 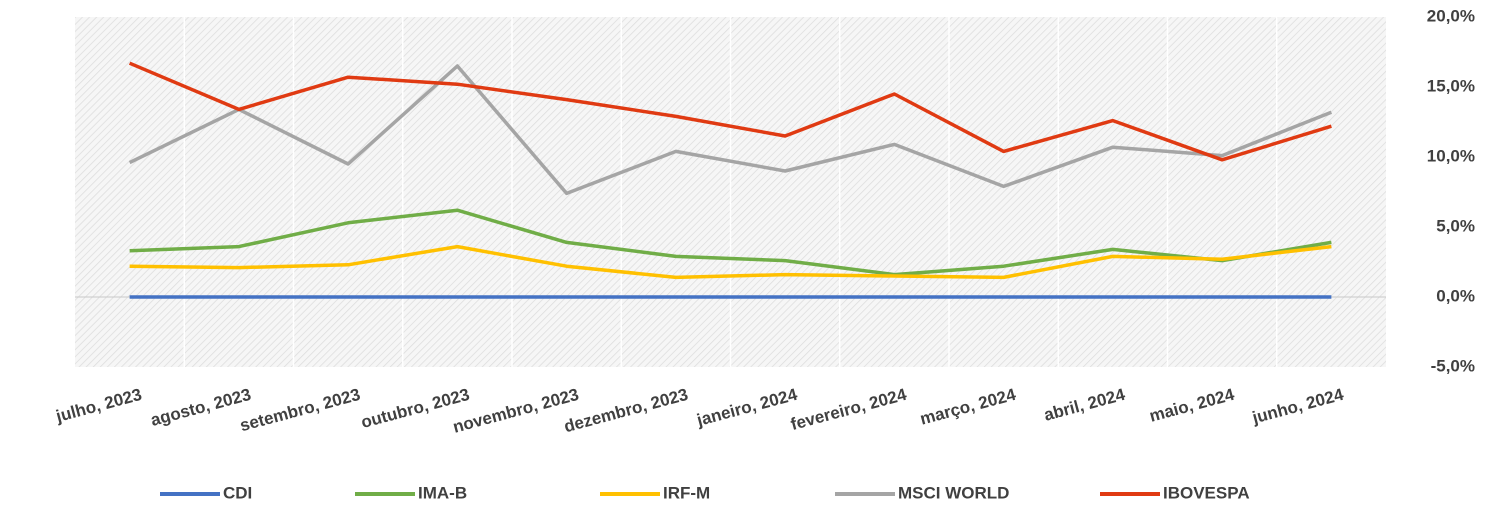 I want to click on legend-label: CDI, so click(x=237, y=492).